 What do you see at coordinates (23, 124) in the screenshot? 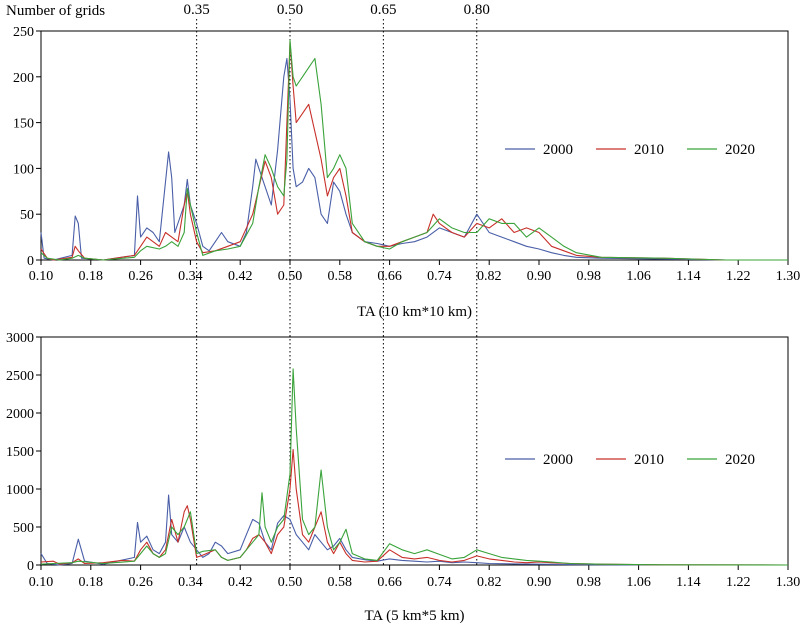
I see `y-tick-label: 150` at bounding box center [23, 124].